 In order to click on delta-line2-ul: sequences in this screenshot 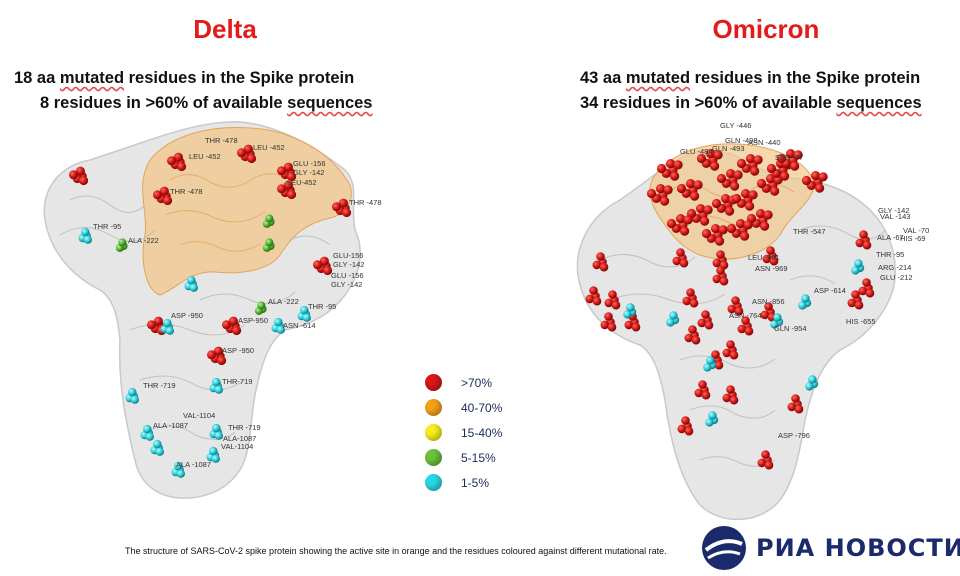, I will do `click(330, 103)`.